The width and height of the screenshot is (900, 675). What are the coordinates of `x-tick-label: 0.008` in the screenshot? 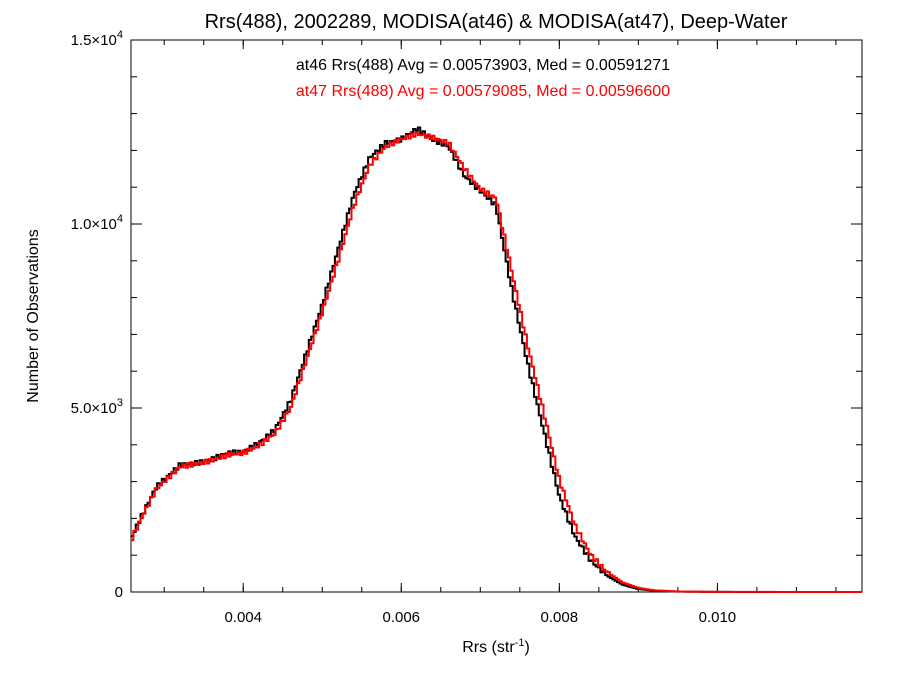 It's located at (560, 617).